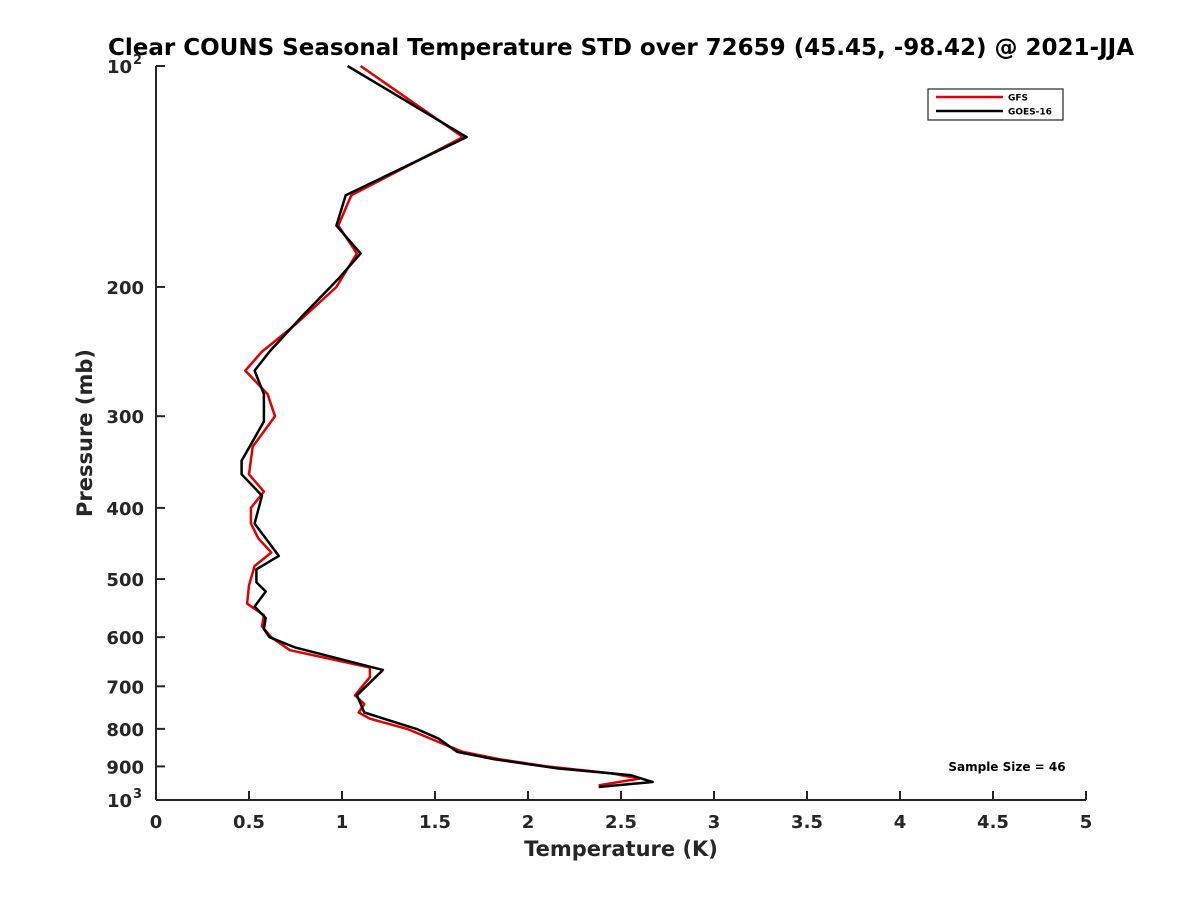  Describe the element at coordinates (156, 822) in the screenshot. I see `x-tick-label: 0` at that location.